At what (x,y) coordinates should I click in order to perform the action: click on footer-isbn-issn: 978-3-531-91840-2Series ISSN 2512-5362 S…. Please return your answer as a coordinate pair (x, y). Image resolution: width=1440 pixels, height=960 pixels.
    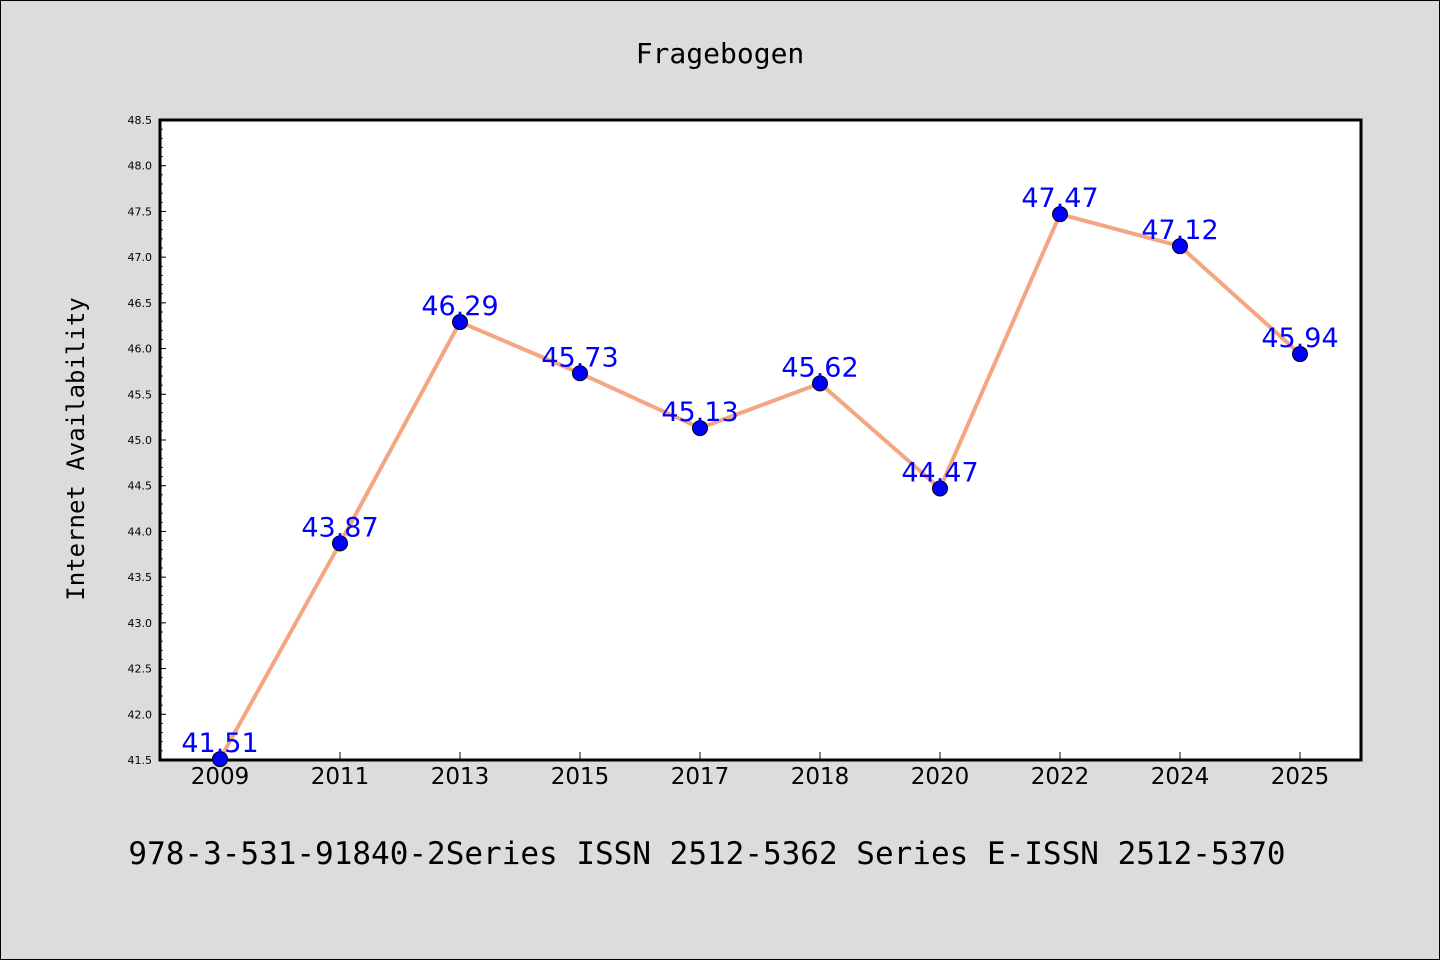
    Looking at the image, I should click on (706, 854).